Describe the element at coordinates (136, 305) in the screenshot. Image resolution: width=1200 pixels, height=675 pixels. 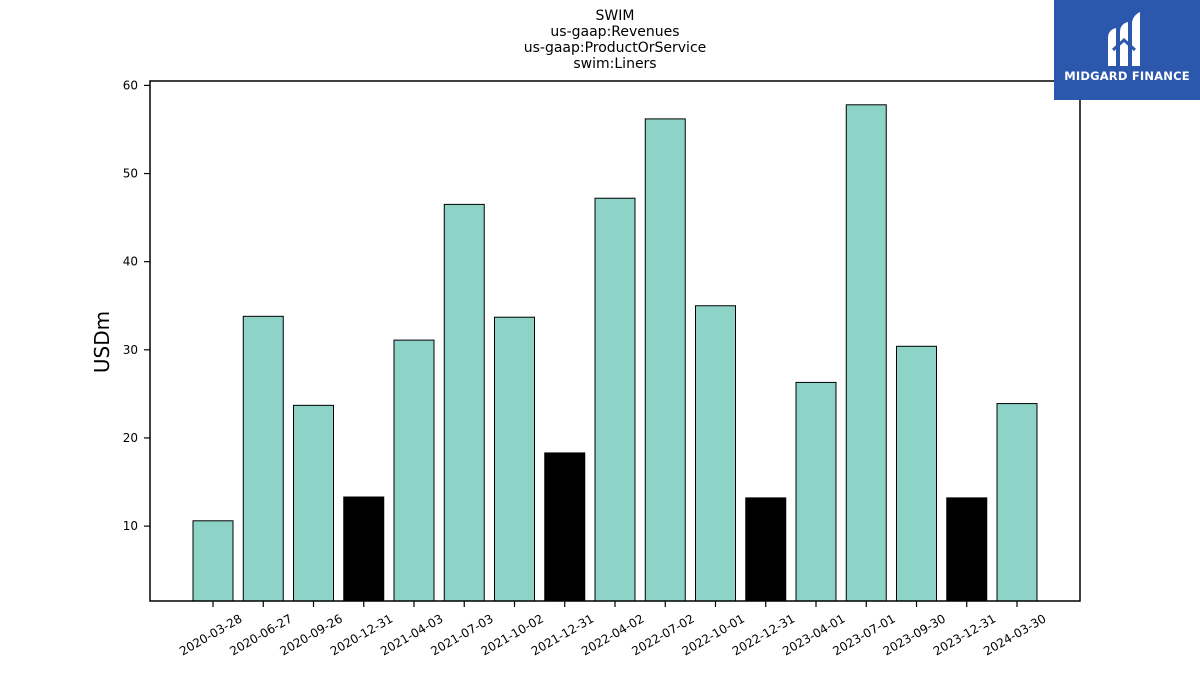
I see `y-ticks: 10 20 30 40 50 60` at that location.